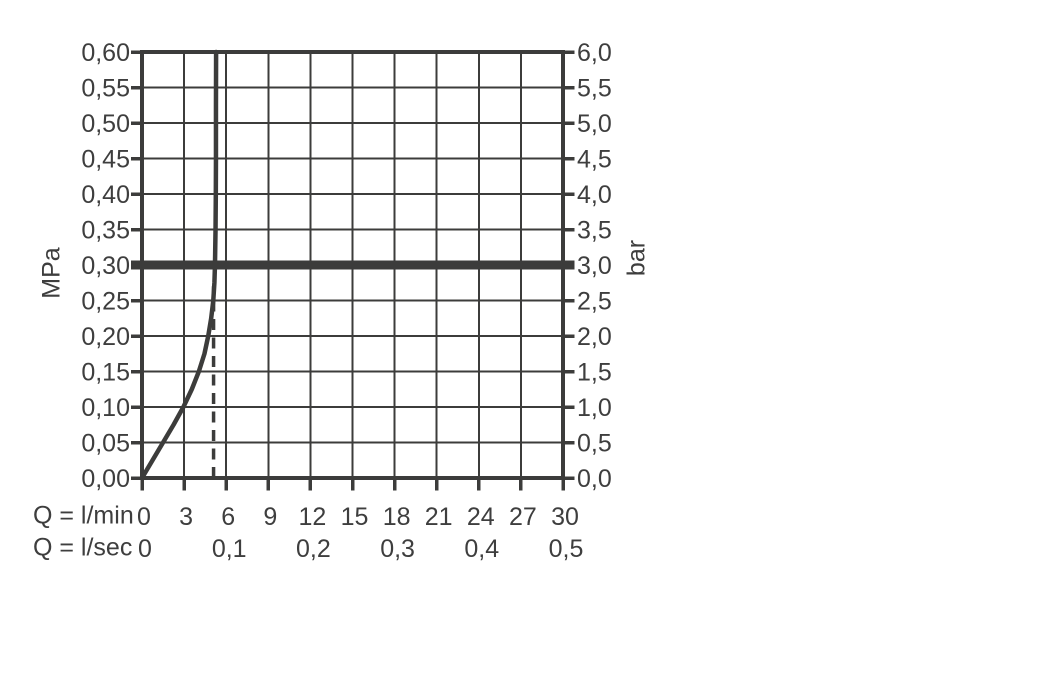 This screenshot has height=675, width=1059. What do you see at coordinates (83, 547) in the screenshot?
I see `x-axis-lsec-unit-label: Q = l/sec` at bounding box center [83, 547].